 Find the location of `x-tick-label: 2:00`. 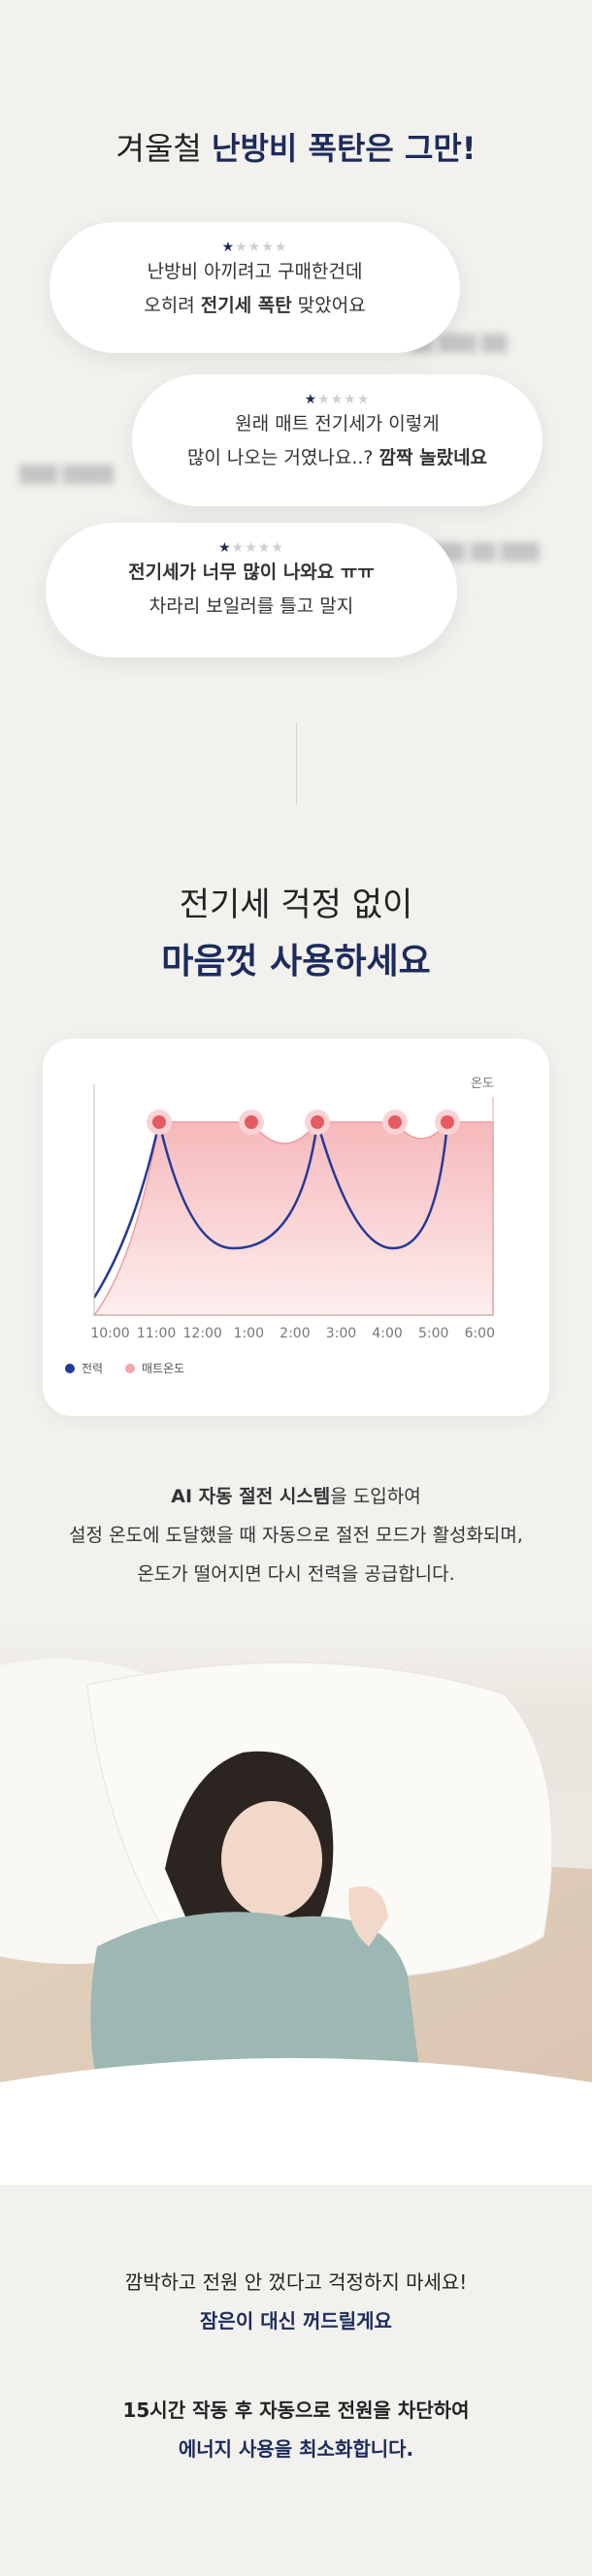

x-tick-label: 2:00 is located at coordinates (295, 1333).